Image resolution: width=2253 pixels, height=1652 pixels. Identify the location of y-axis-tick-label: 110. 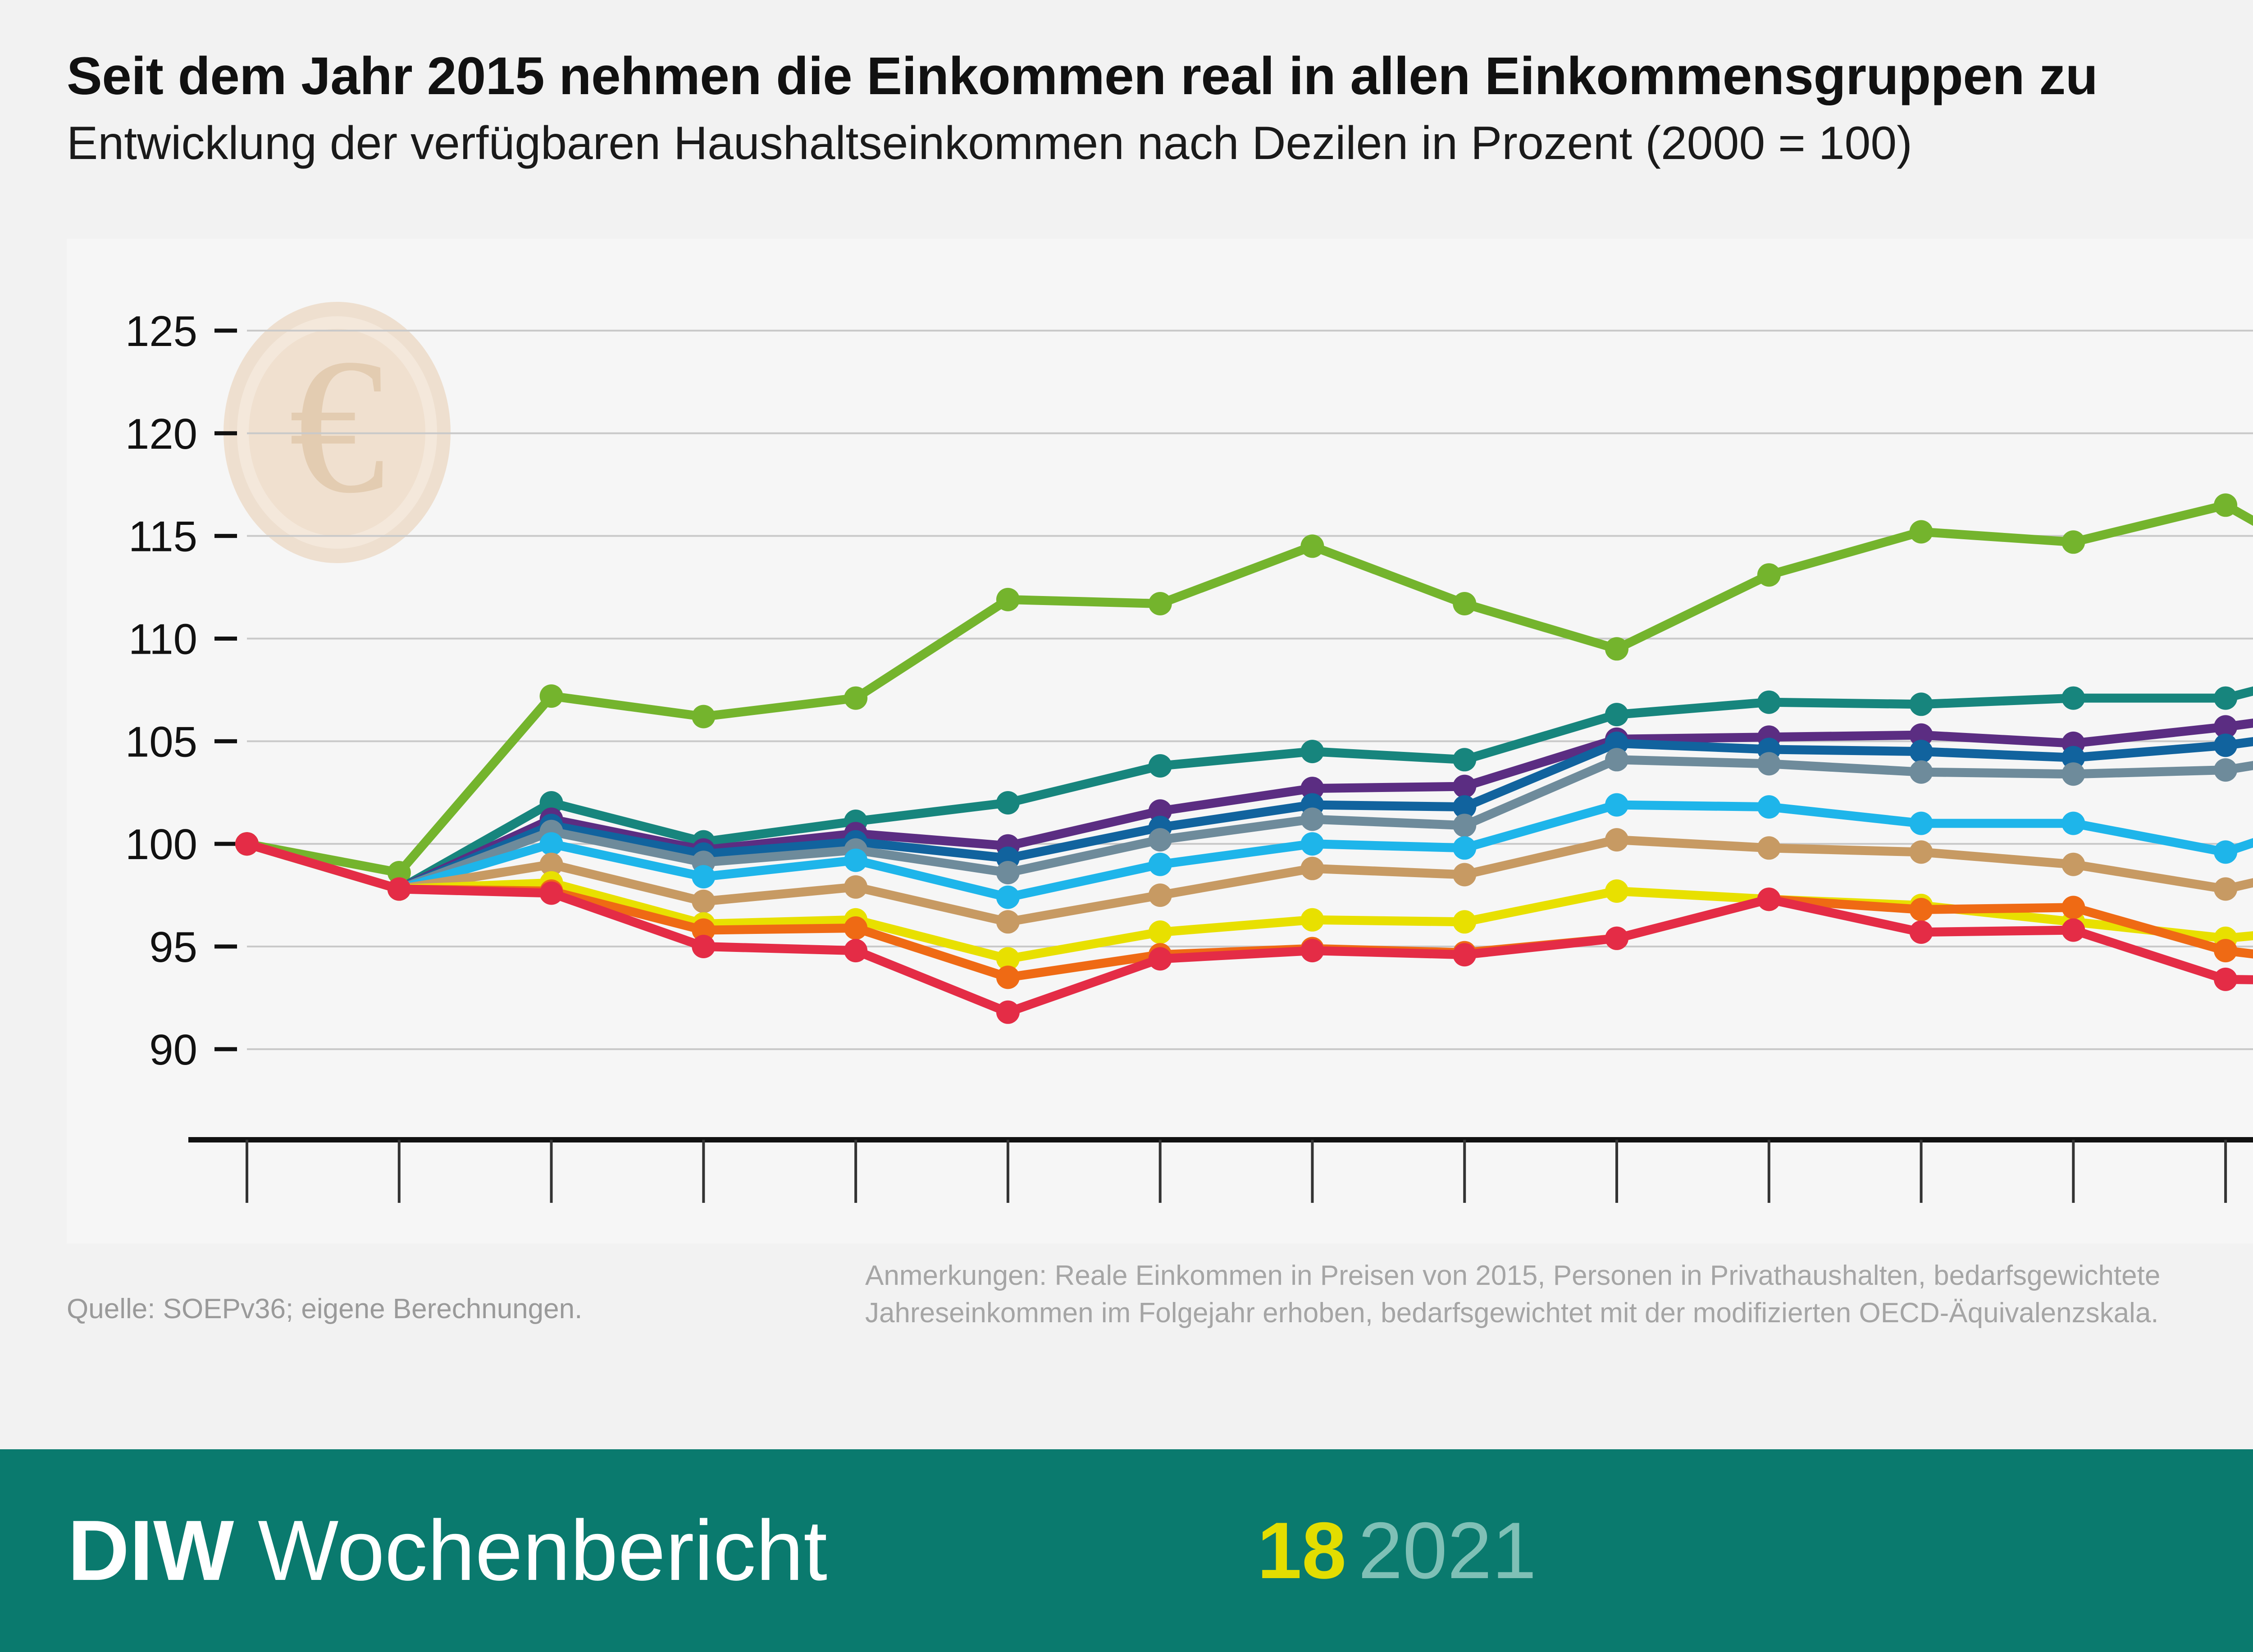
(162, 639).